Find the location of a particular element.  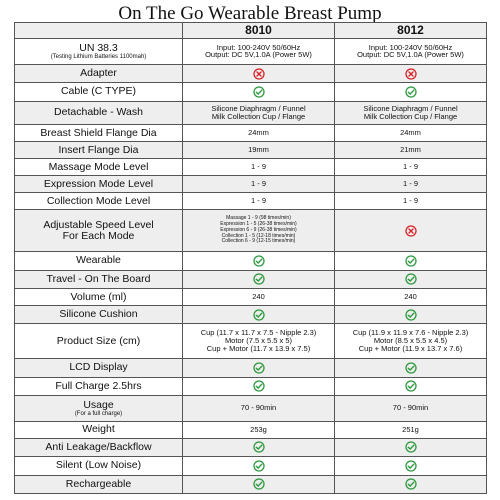

speed-level-line: Expression 1 - 5 (26-38 times/min) is located at coordinates (258, 224).